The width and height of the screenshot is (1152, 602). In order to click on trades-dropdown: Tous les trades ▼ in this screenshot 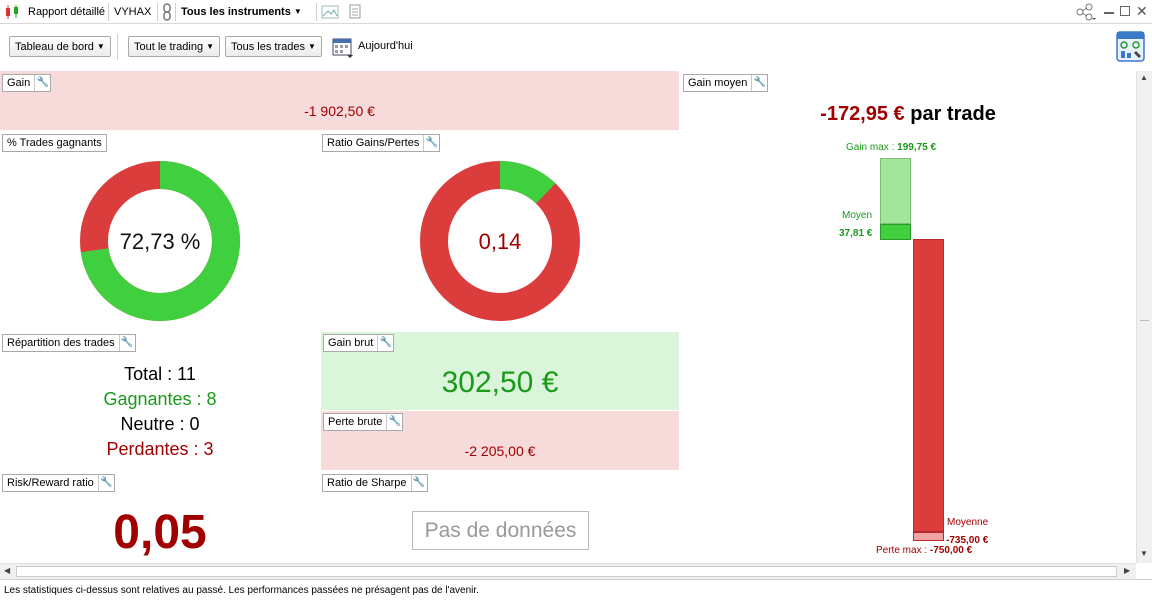, I will do `click(273, 46)`.